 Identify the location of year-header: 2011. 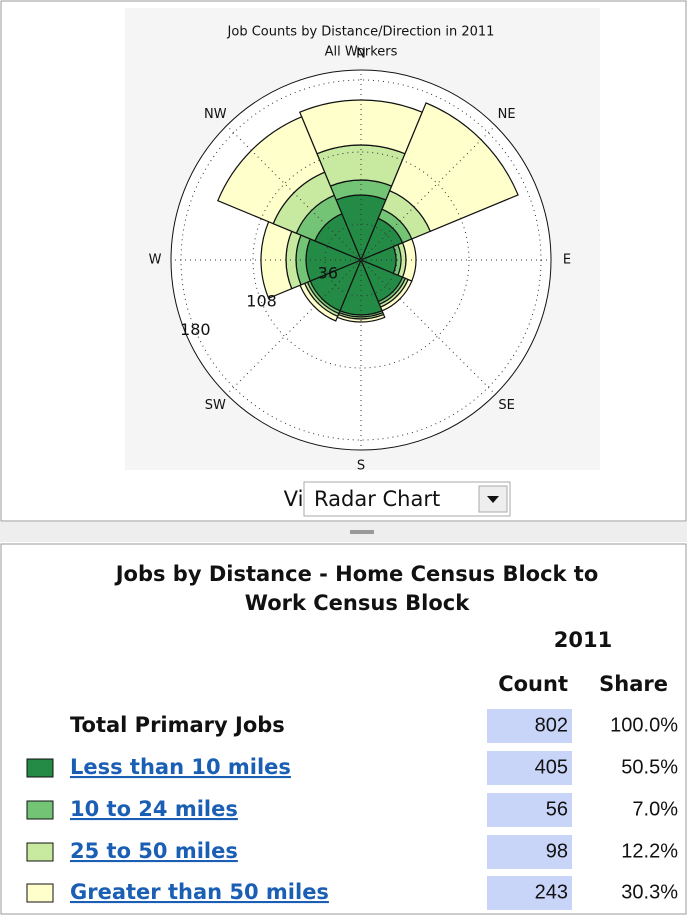
(583, 640).